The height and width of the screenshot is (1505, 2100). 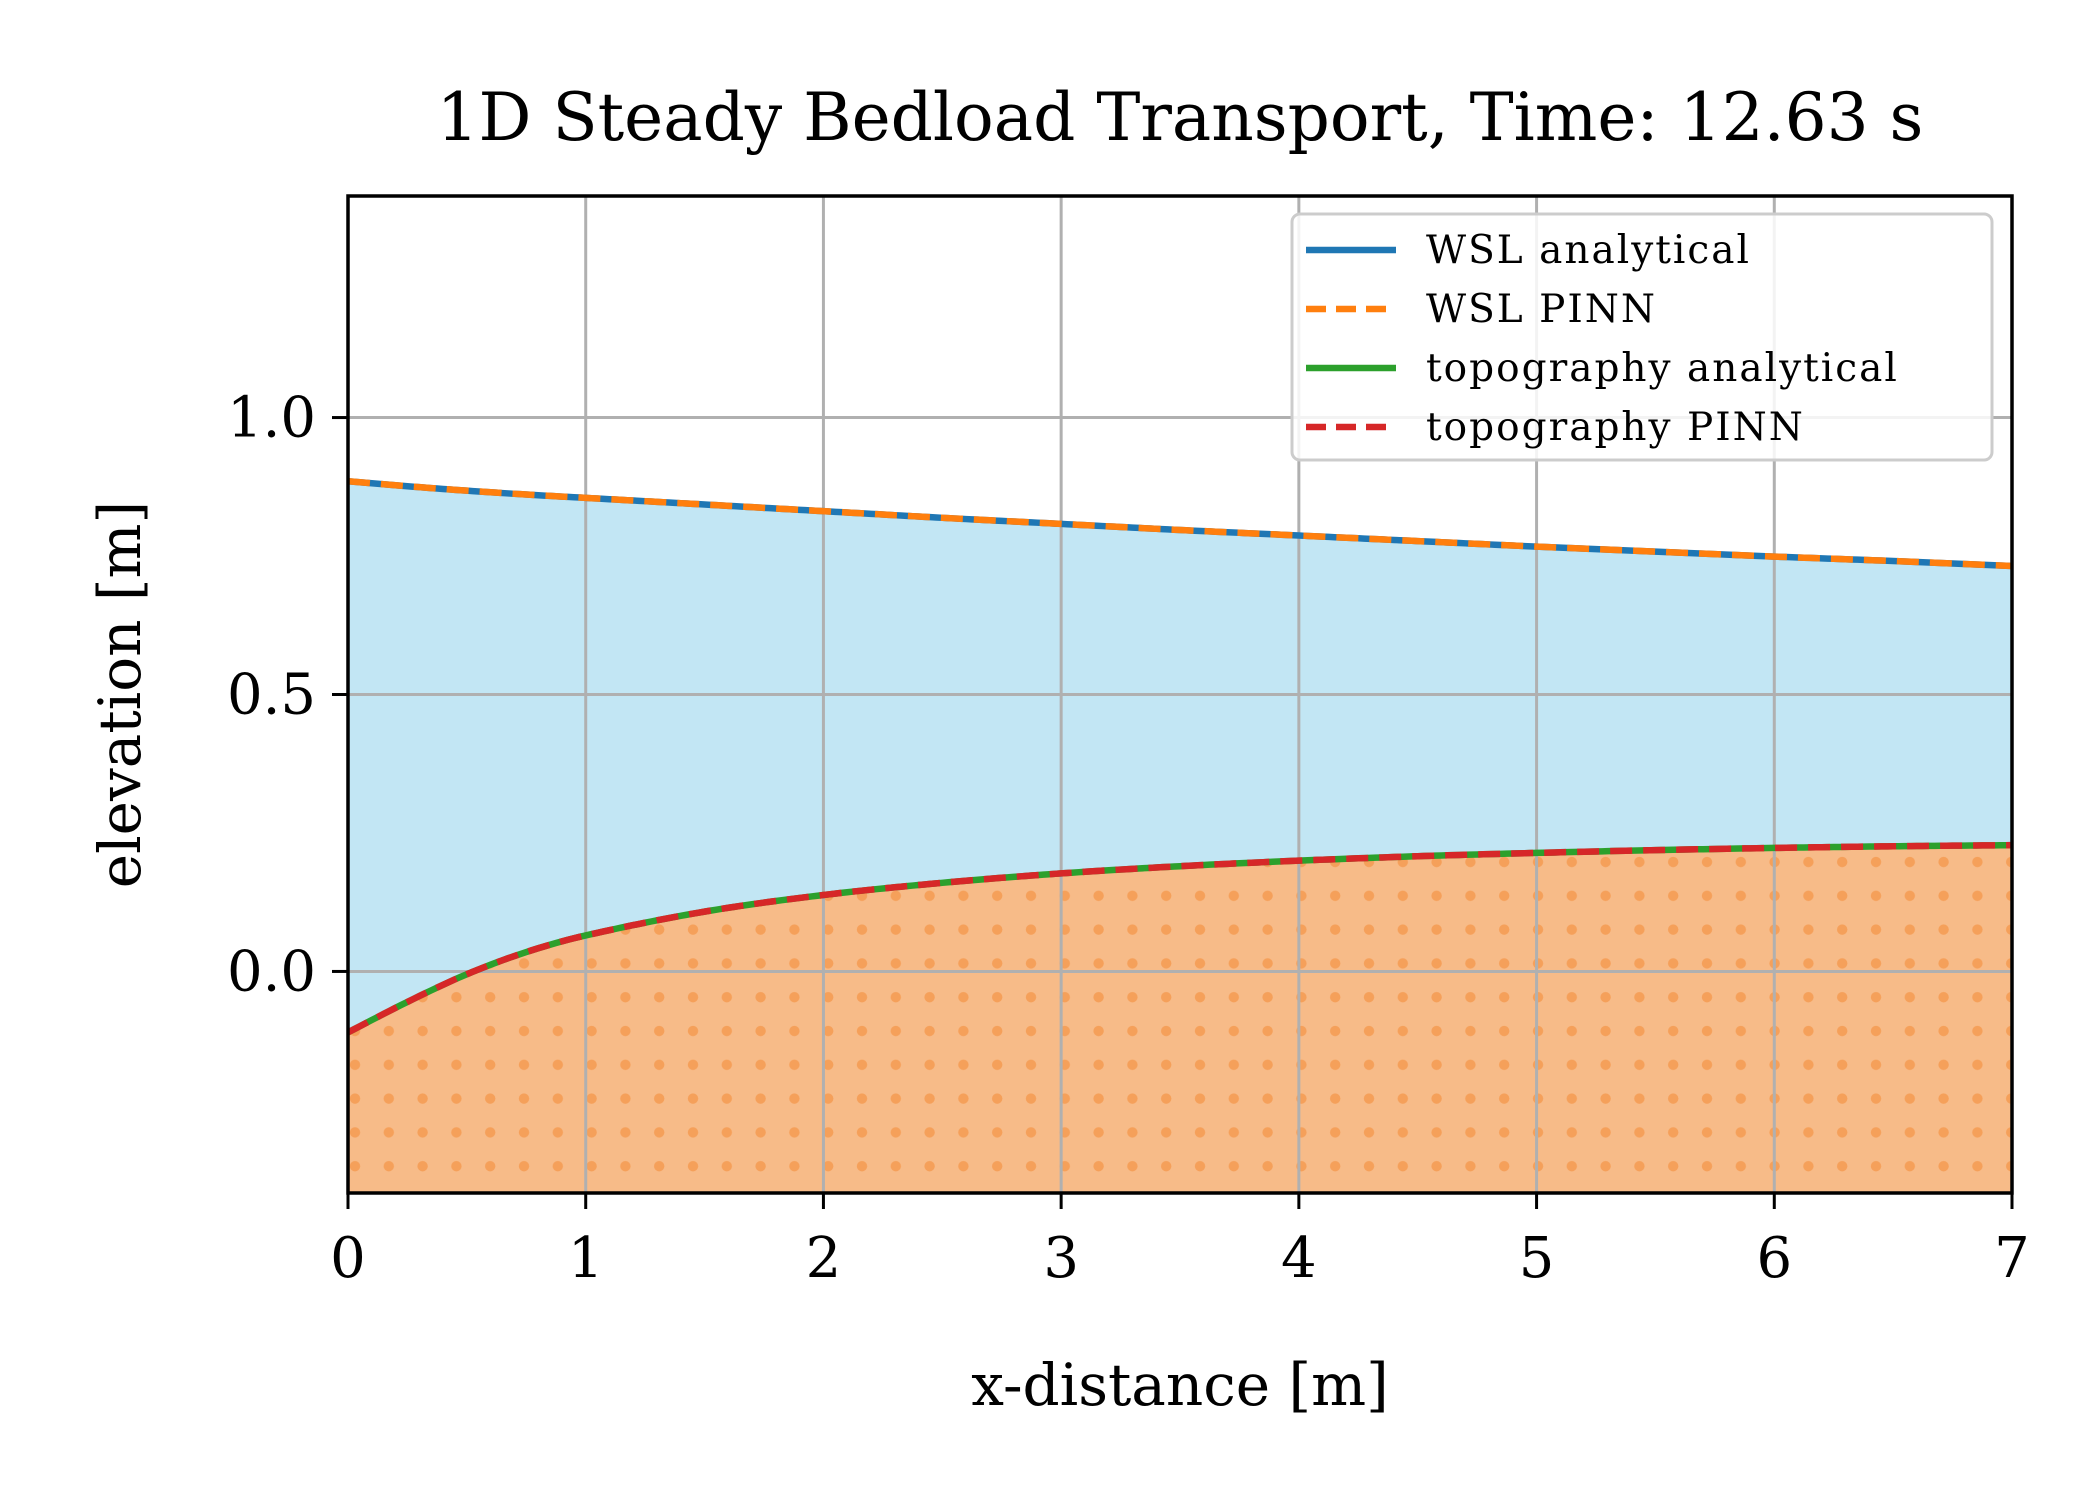 I want to click on legend-label: topography analytical, so click(x=1662, y=368).